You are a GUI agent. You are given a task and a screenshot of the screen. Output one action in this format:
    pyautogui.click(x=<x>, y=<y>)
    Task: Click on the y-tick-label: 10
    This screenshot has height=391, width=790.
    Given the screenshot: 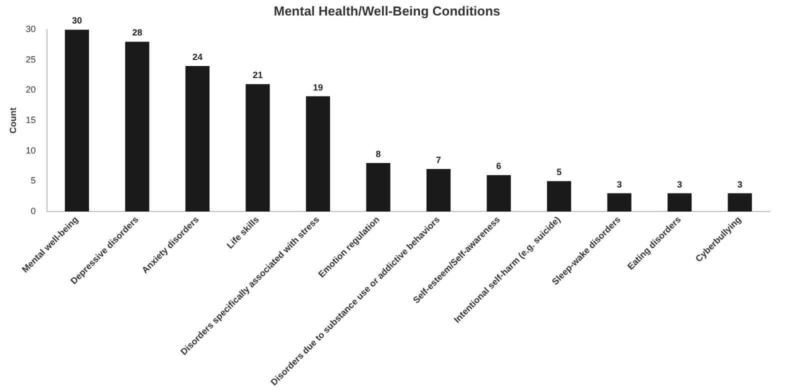 What is the action you would take?
    pyautogui.click(x=31, y=150)
    